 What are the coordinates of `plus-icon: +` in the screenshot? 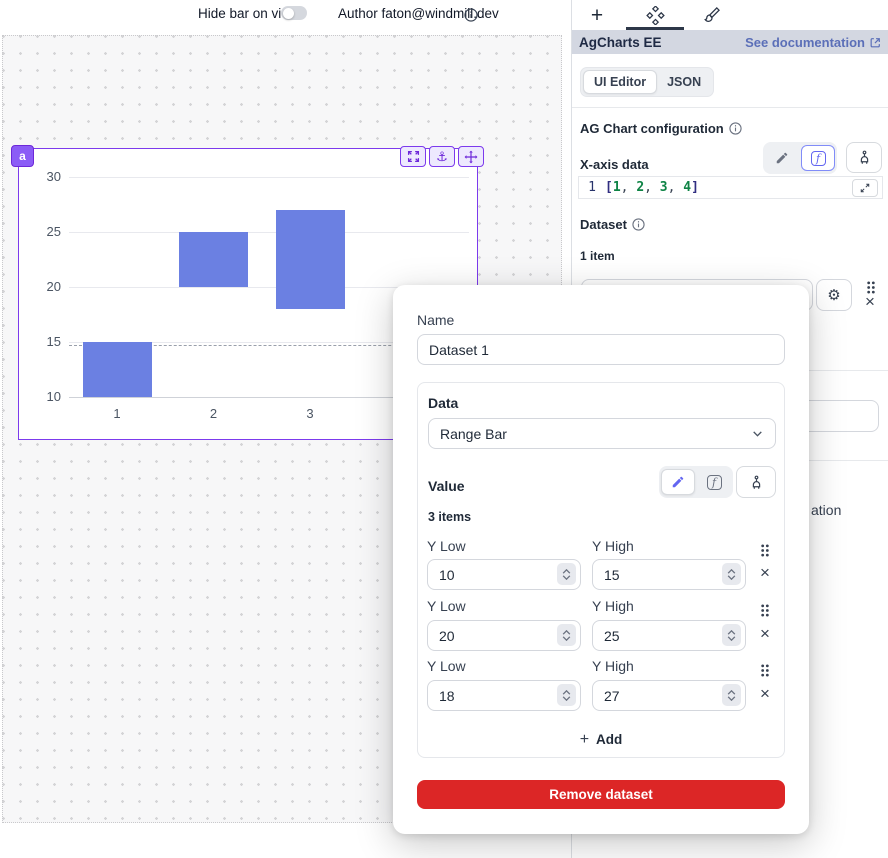 It's located at (584, 739).